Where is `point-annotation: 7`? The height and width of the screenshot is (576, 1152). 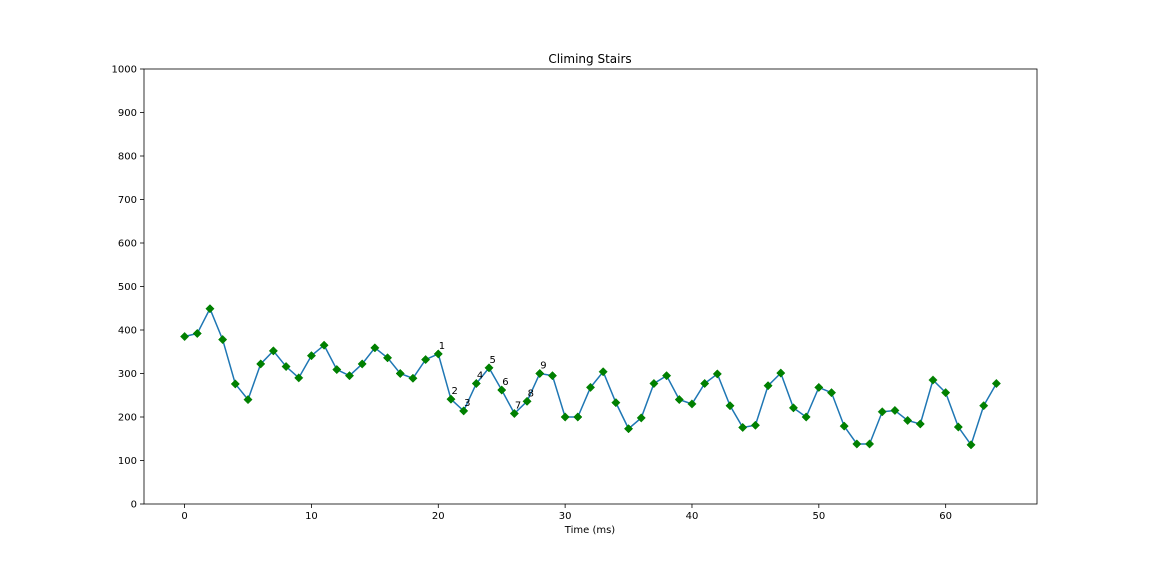
point-annotation: 7 is located at coordinates (518, 406).